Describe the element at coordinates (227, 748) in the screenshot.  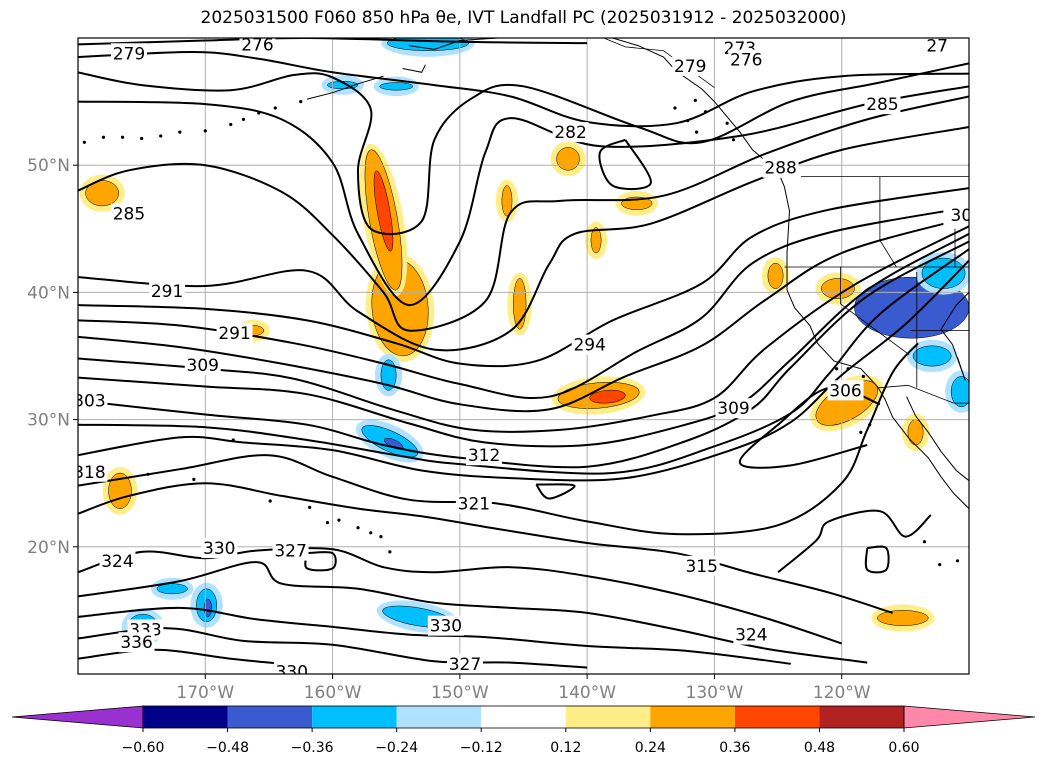
I see `colorbar-tick-label: −0.48` at that location.